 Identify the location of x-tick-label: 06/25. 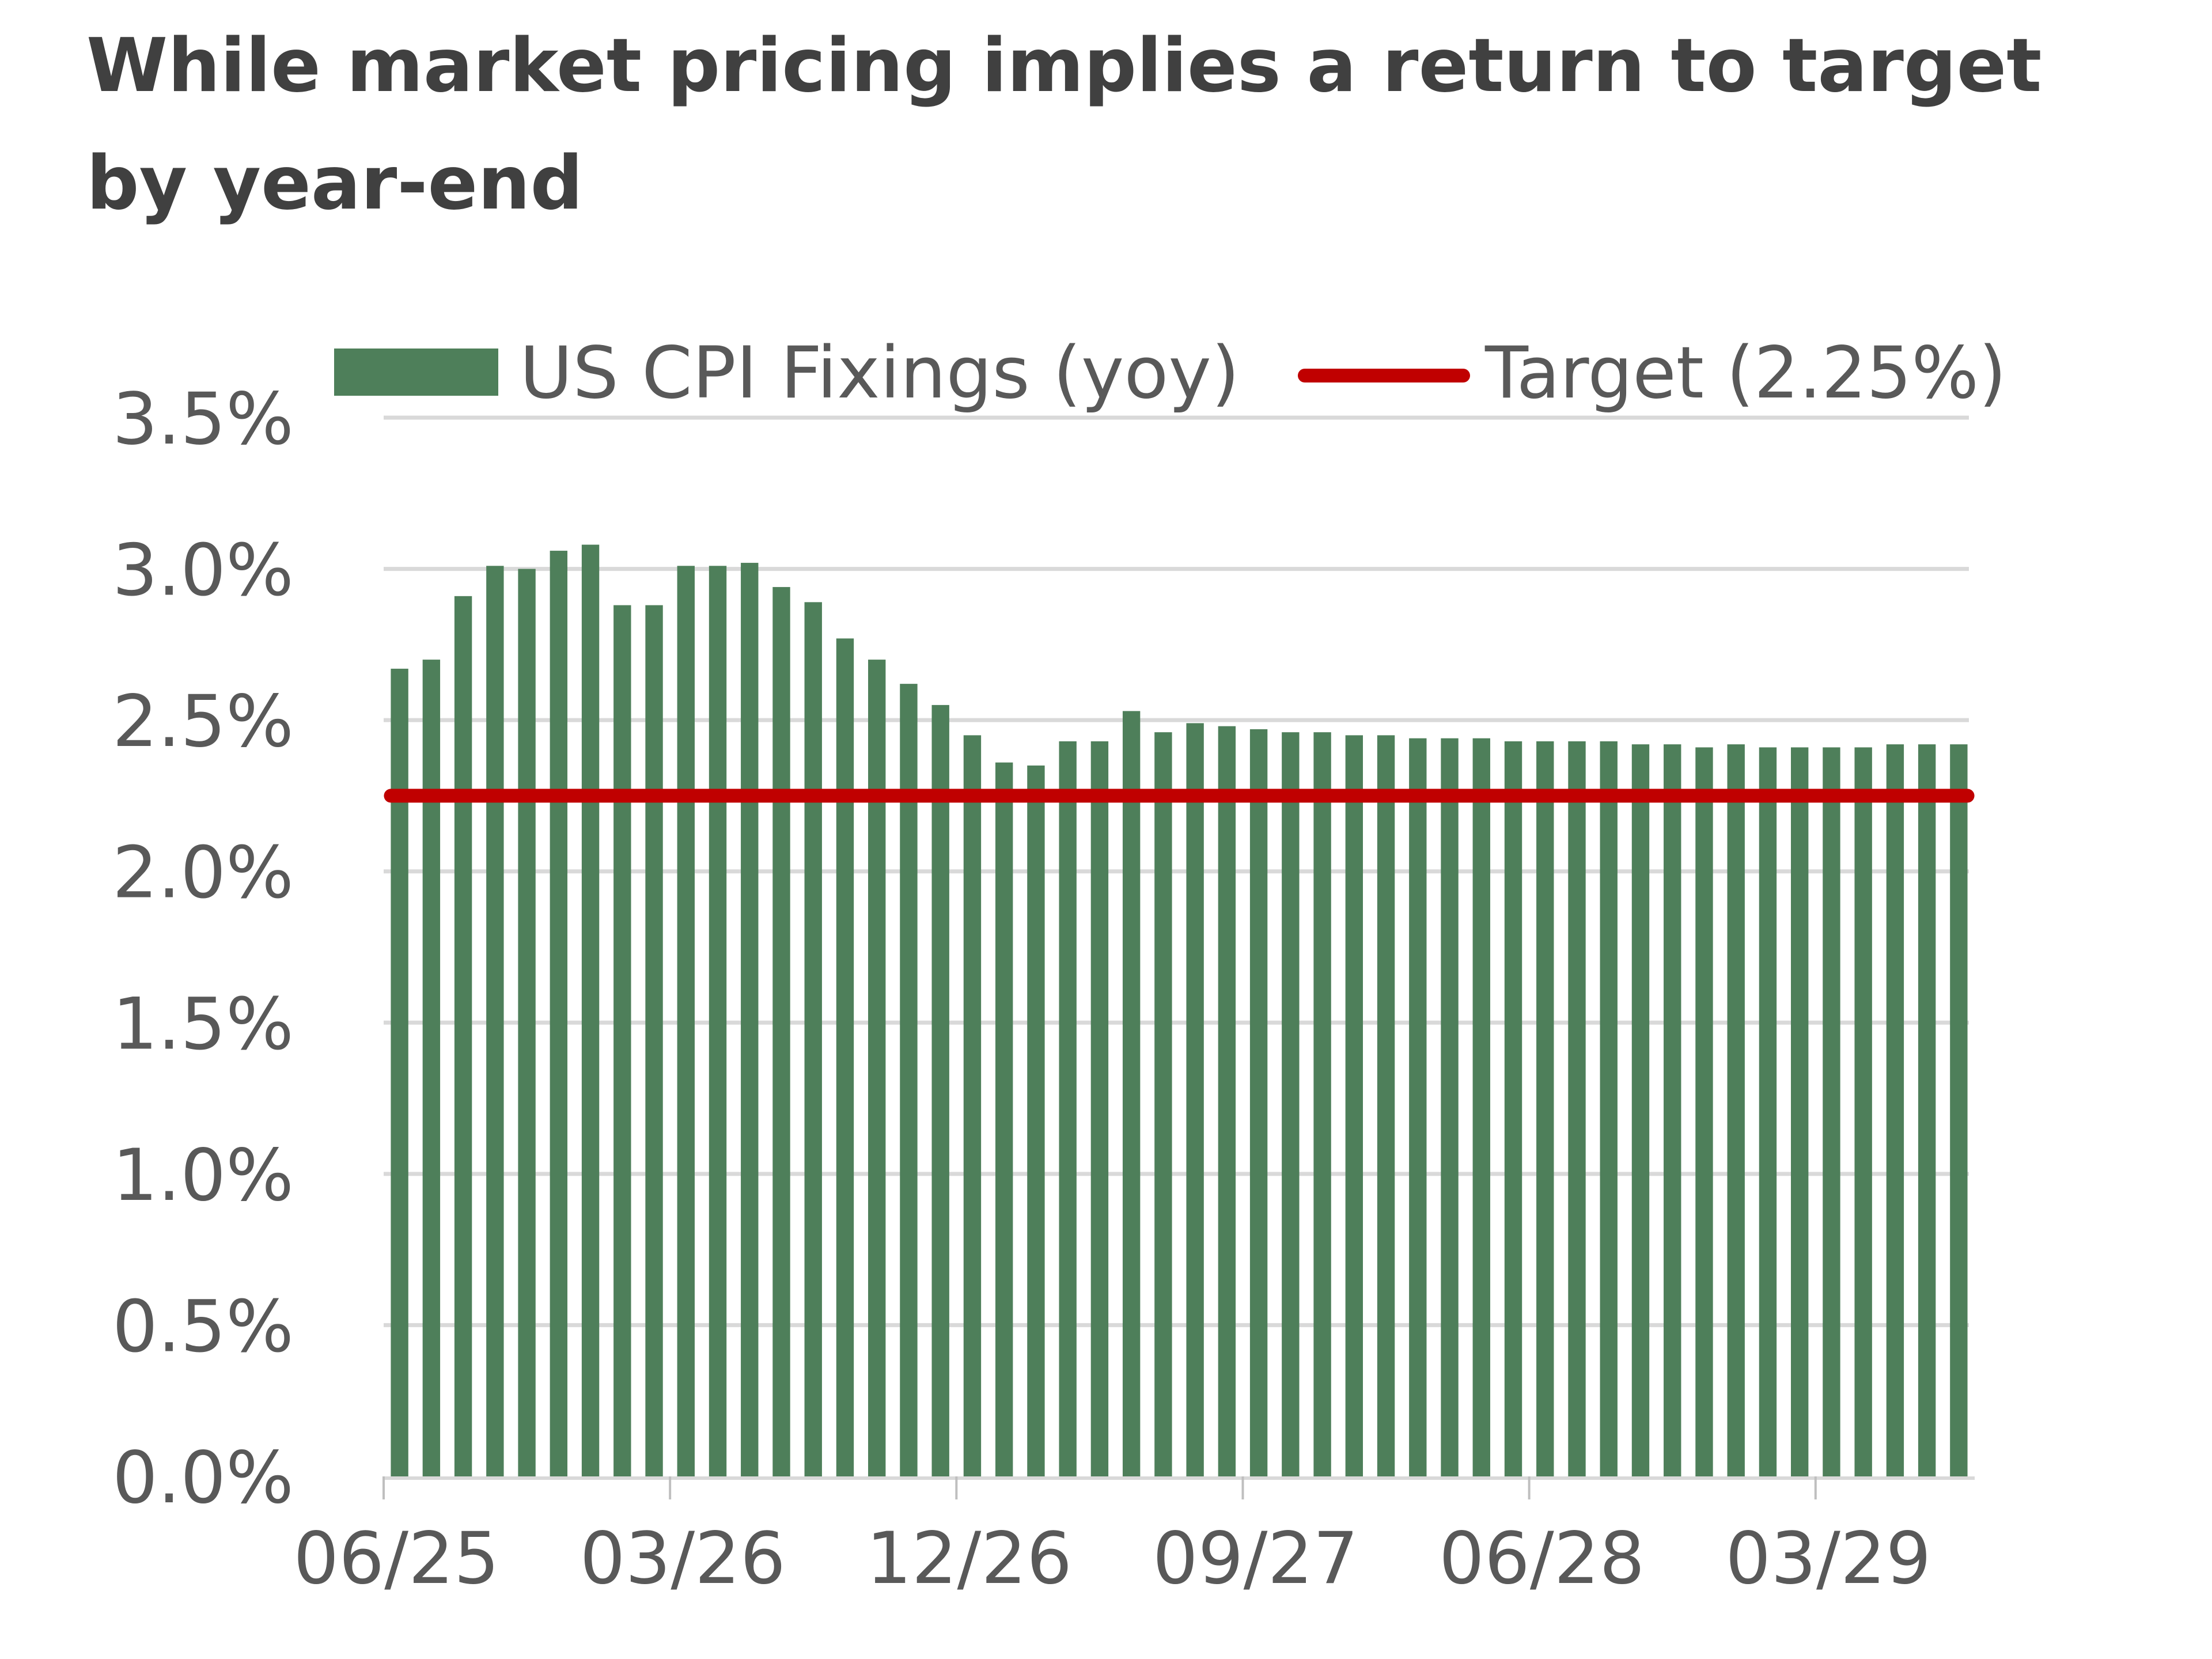
(396, 1558).